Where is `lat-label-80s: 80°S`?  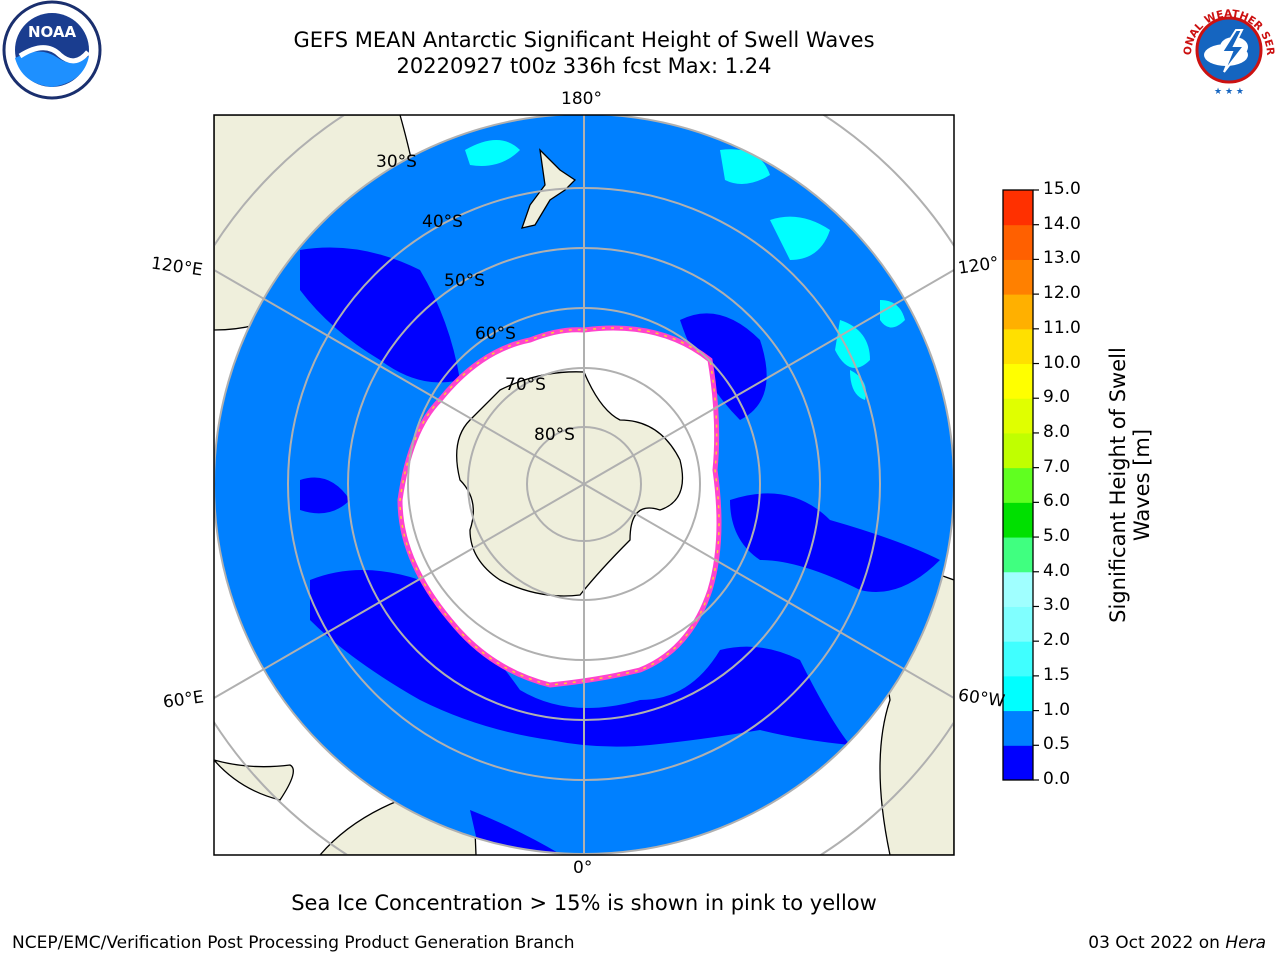
lat-label-80s: 80°S is located at coordinates (554, 435).